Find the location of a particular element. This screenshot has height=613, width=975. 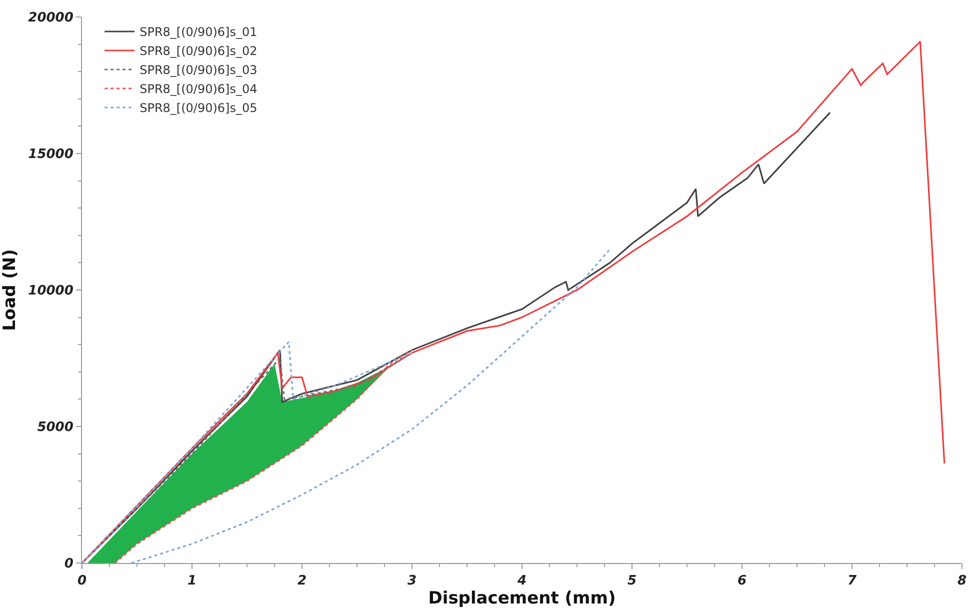

x-axis-title: Displacement (mm) is located at coordinates (522, 598).